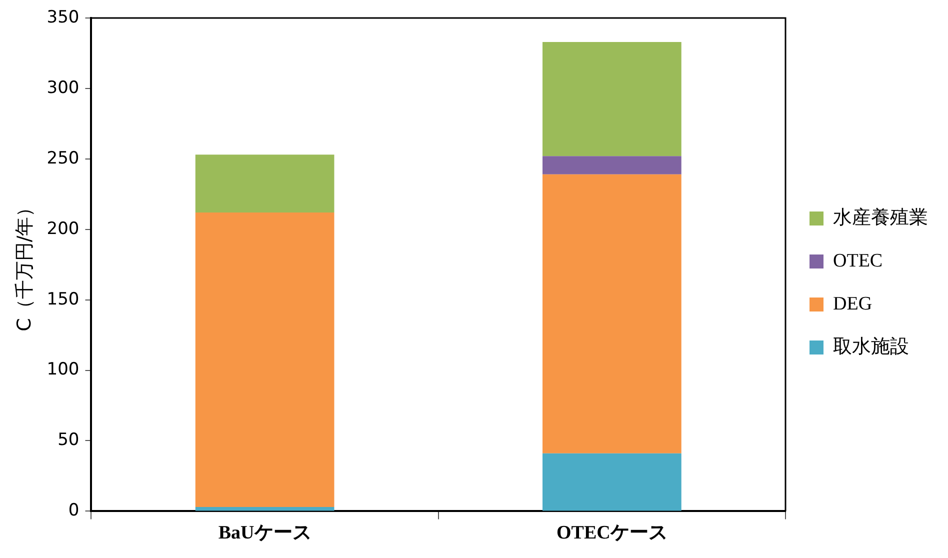 Image resolution: width=948 pixels, height=558 pixels. I want to click on y-tick-label: 300, so click(63, 88).